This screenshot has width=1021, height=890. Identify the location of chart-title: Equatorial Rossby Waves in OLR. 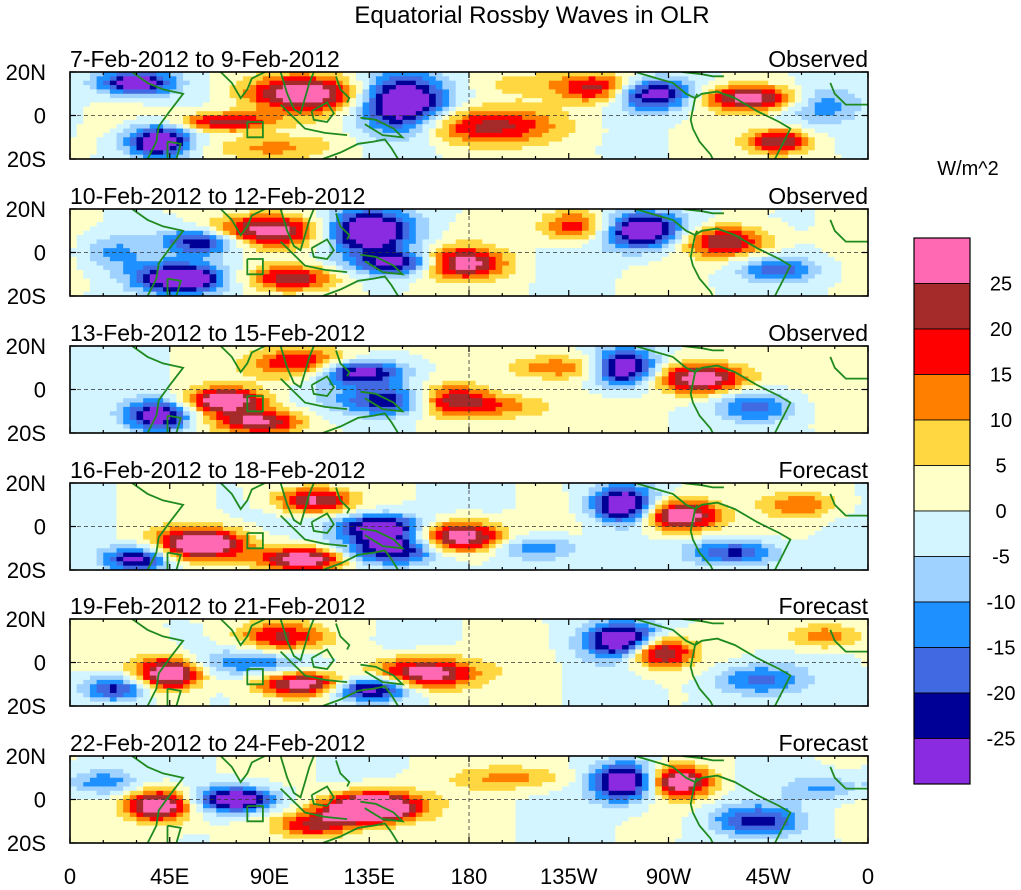
(531, 15).